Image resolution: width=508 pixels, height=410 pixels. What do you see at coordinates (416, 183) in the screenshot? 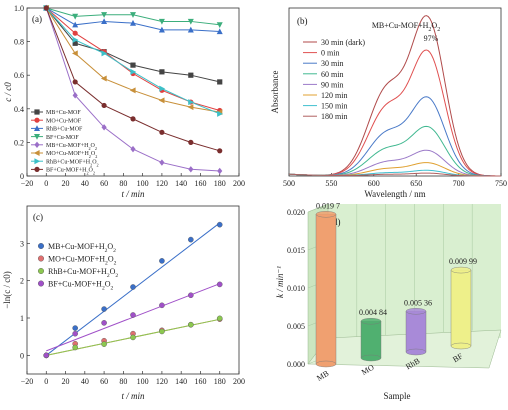
I see `panel-b-xtick-label: 650` at bounding box center [416, 183].